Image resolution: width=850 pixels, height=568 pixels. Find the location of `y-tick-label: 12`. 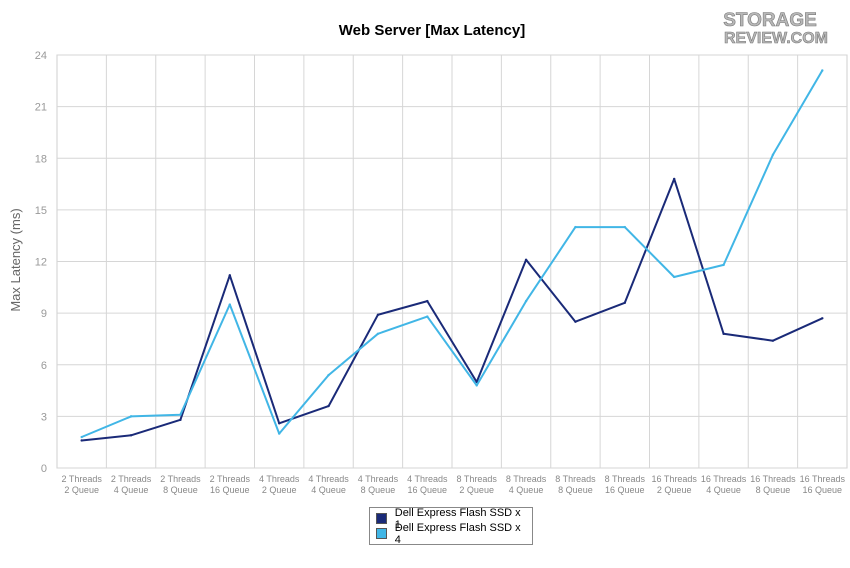

y-tick-label: 12 is located at coordinates (41, 263).